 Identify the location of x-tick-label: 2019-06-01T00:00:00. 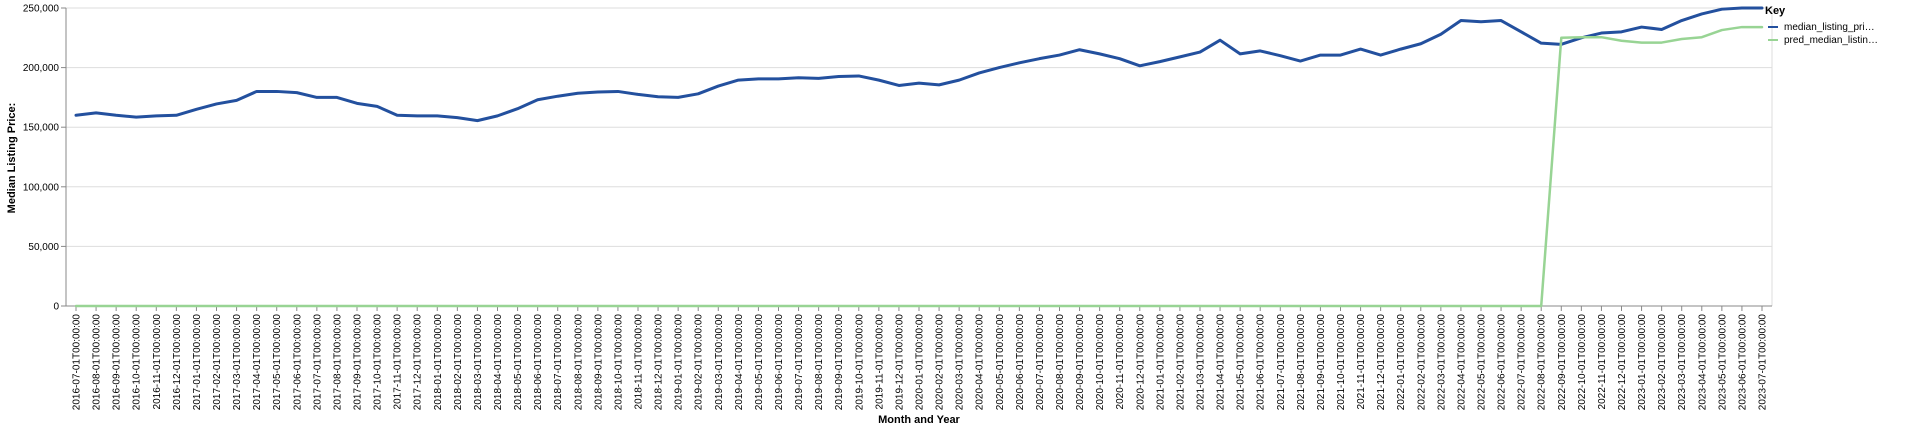
(779, 362).